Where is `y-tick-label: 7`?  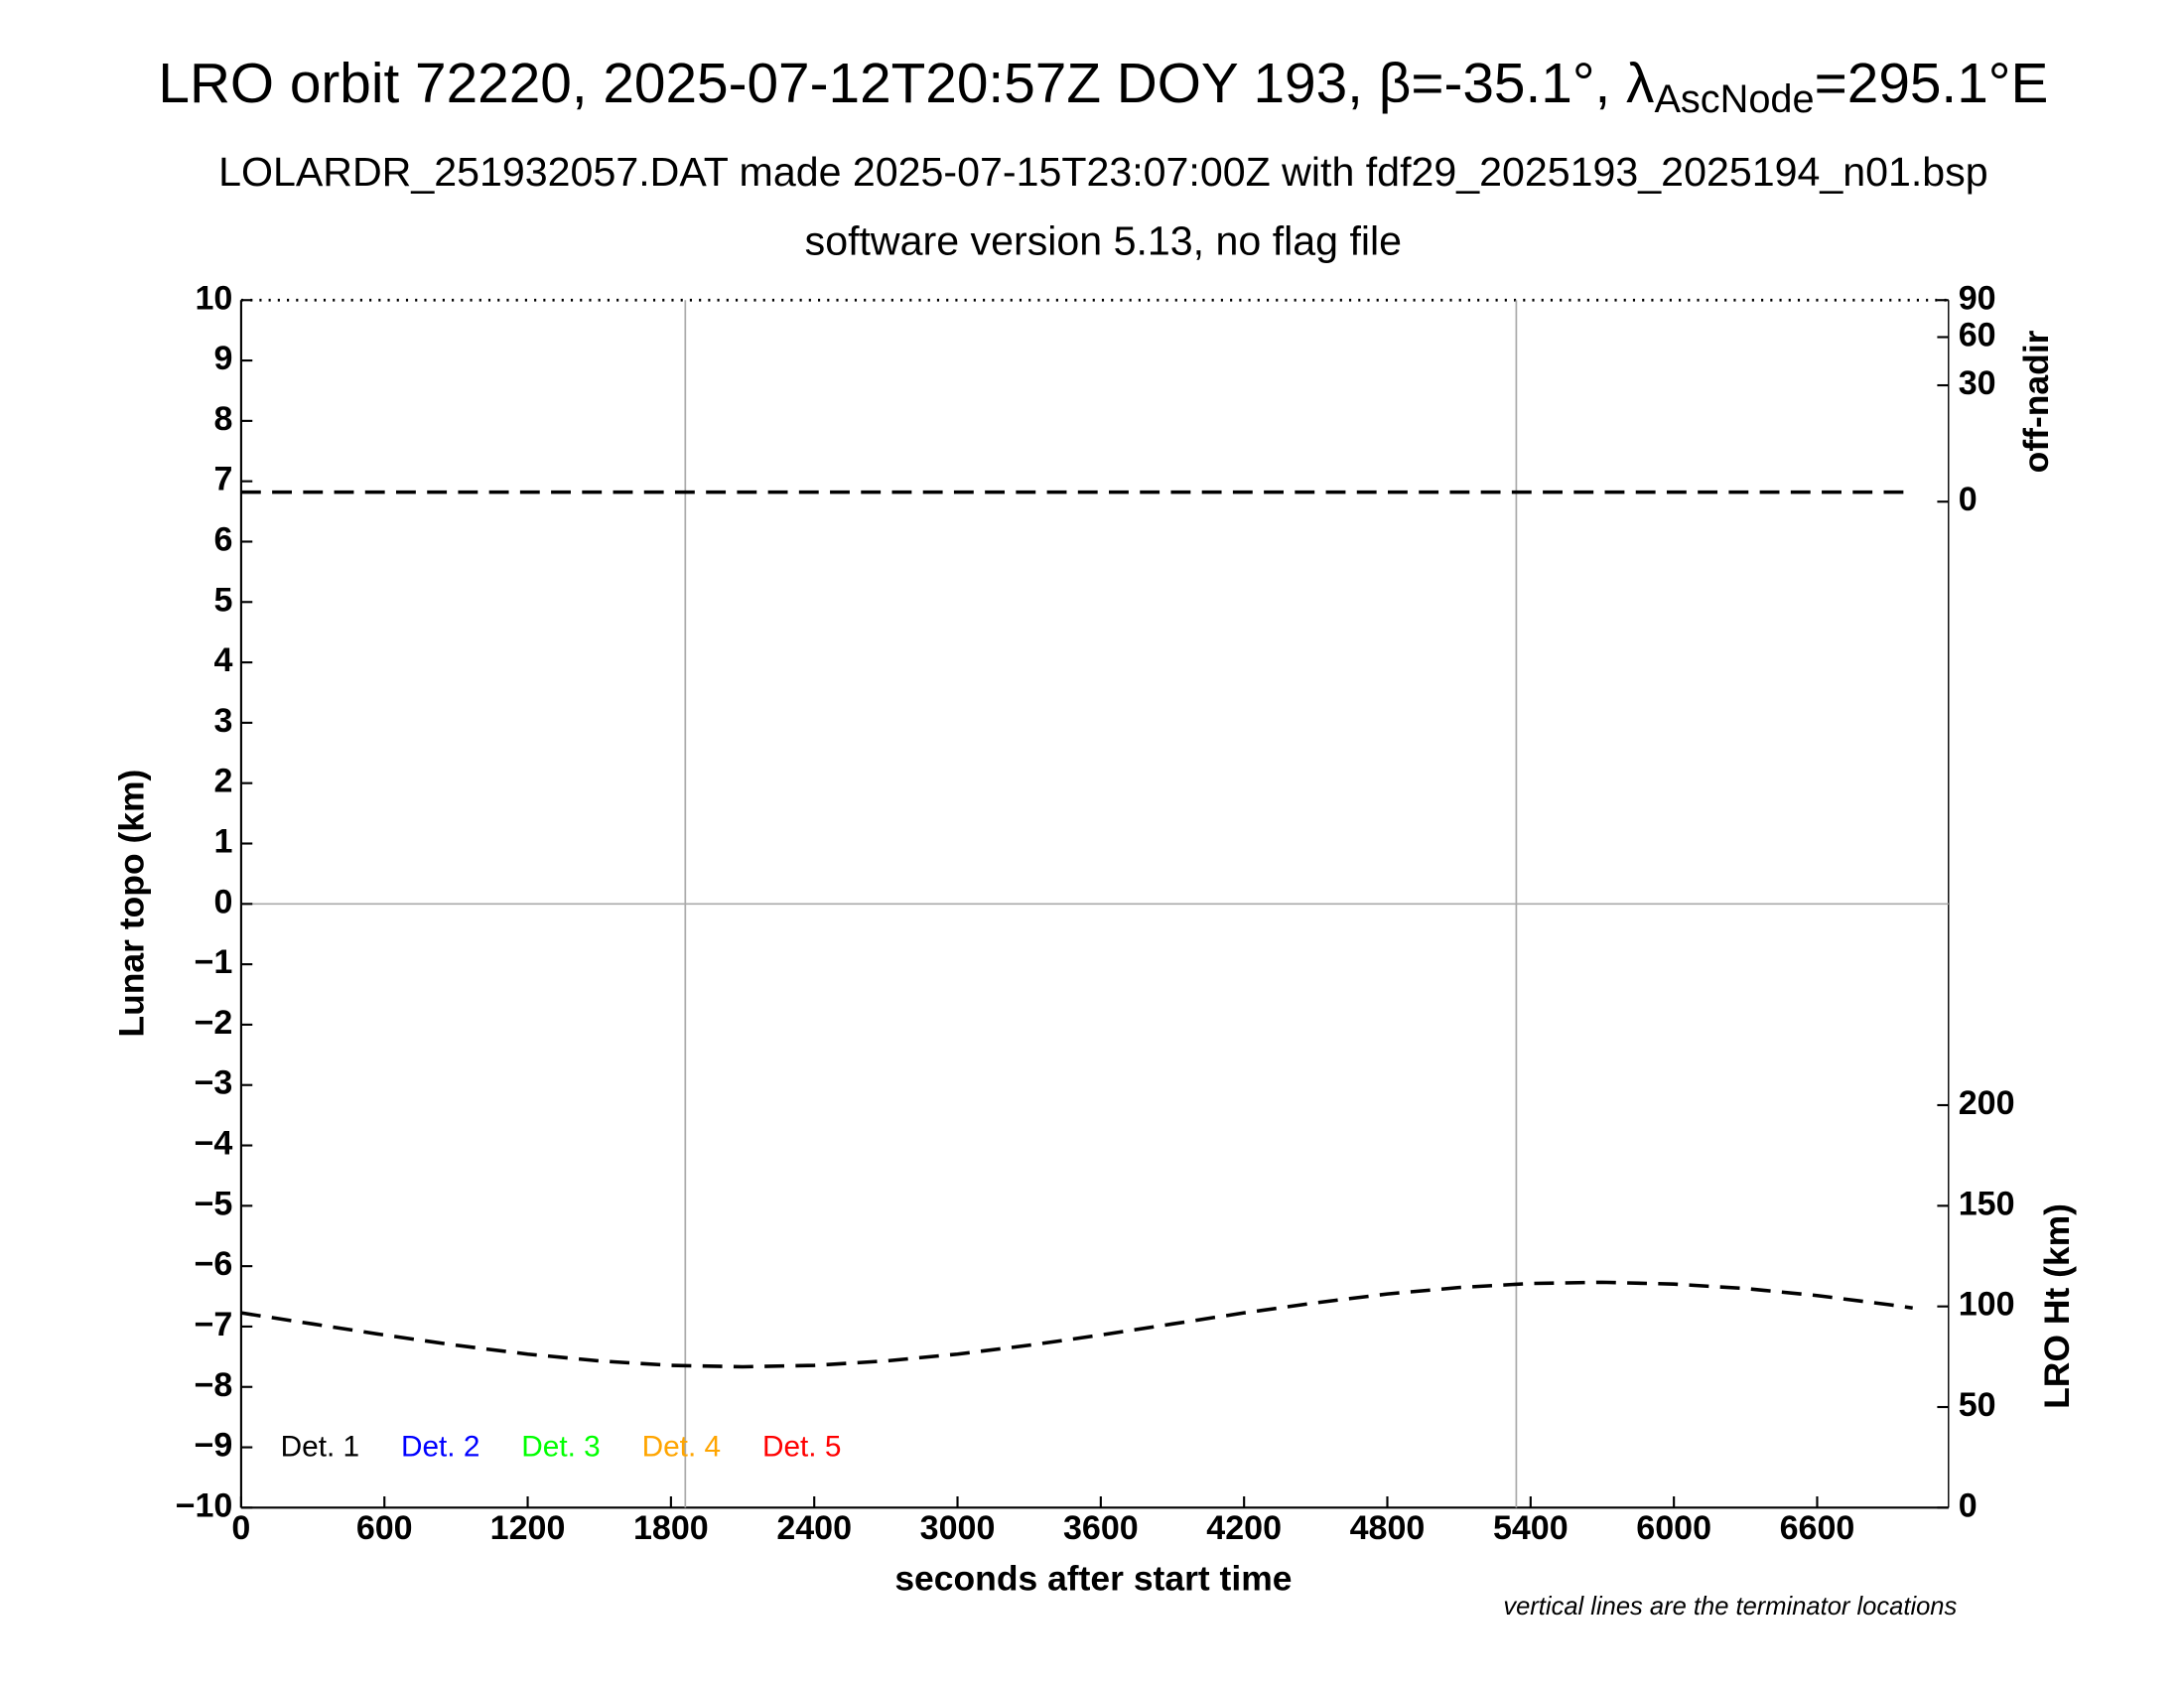 y-tick-label: 7 is located at coordinates (222, 479).